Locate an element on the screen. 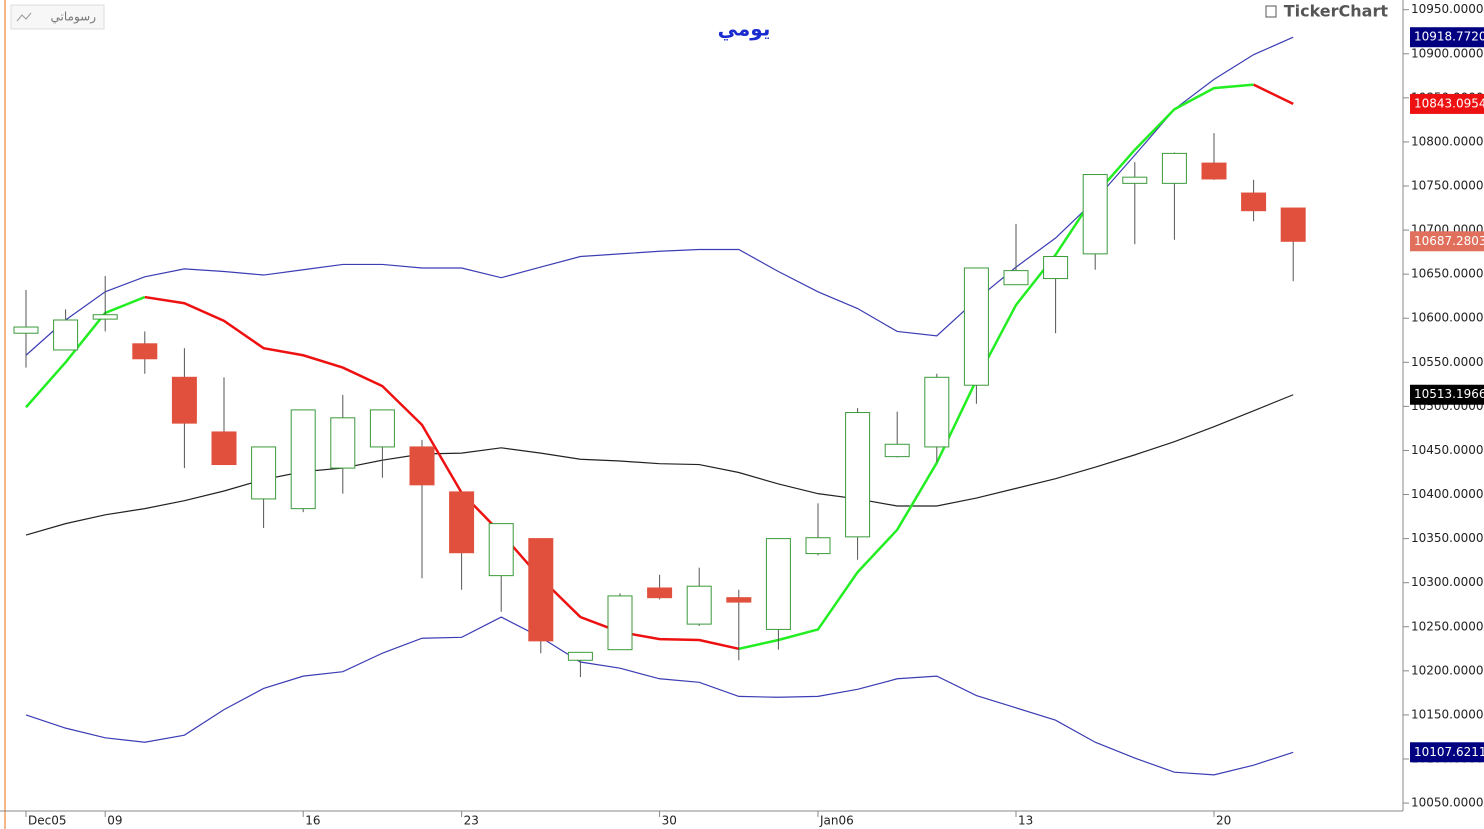  price-tag-label: 10513.1966 is located at coordinates (1449, 394).